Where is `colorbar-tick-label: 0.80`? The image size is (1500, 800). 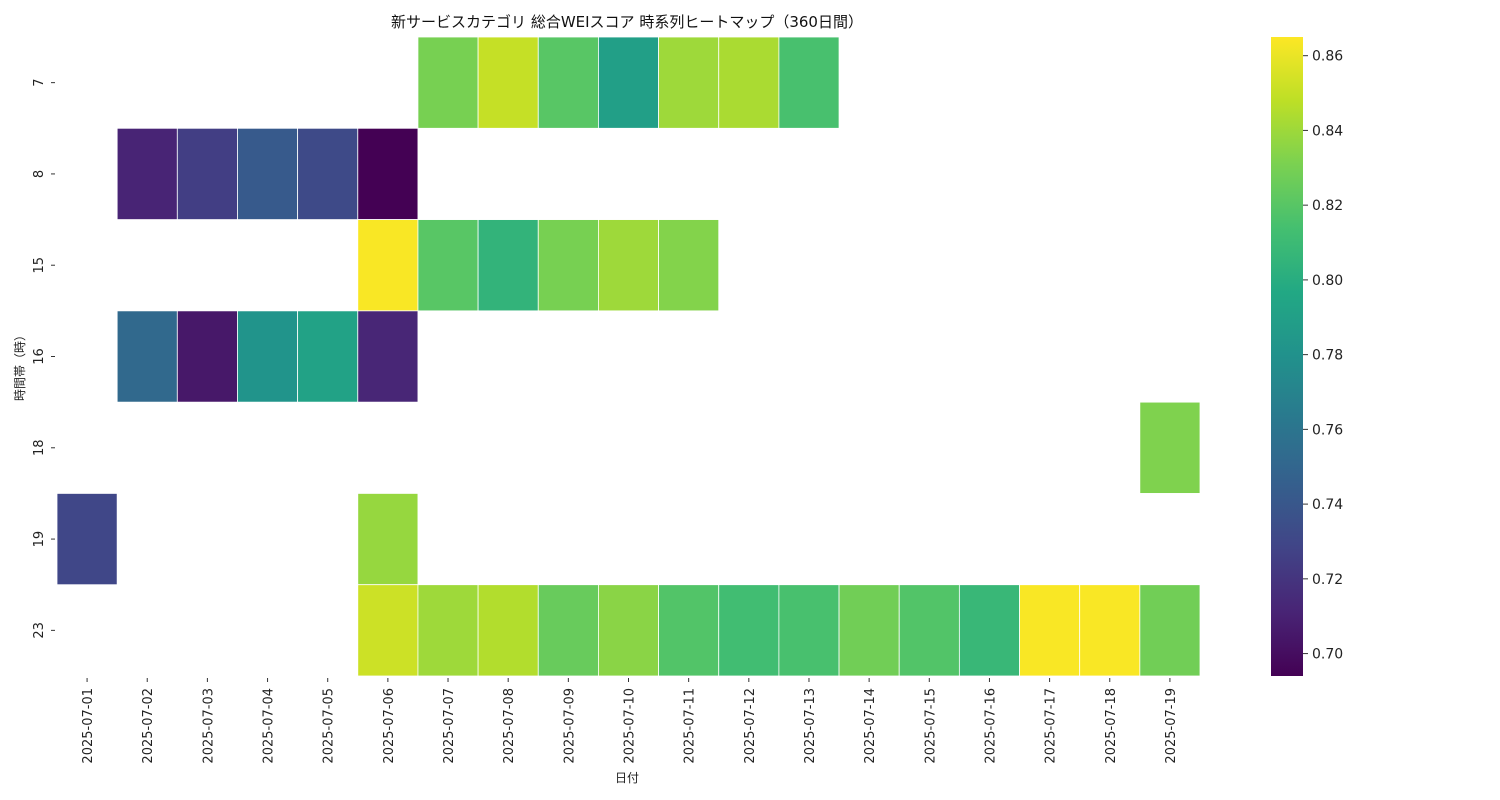
colorbar-tick-label: 0.80 is located at coordinates (1327, 281).